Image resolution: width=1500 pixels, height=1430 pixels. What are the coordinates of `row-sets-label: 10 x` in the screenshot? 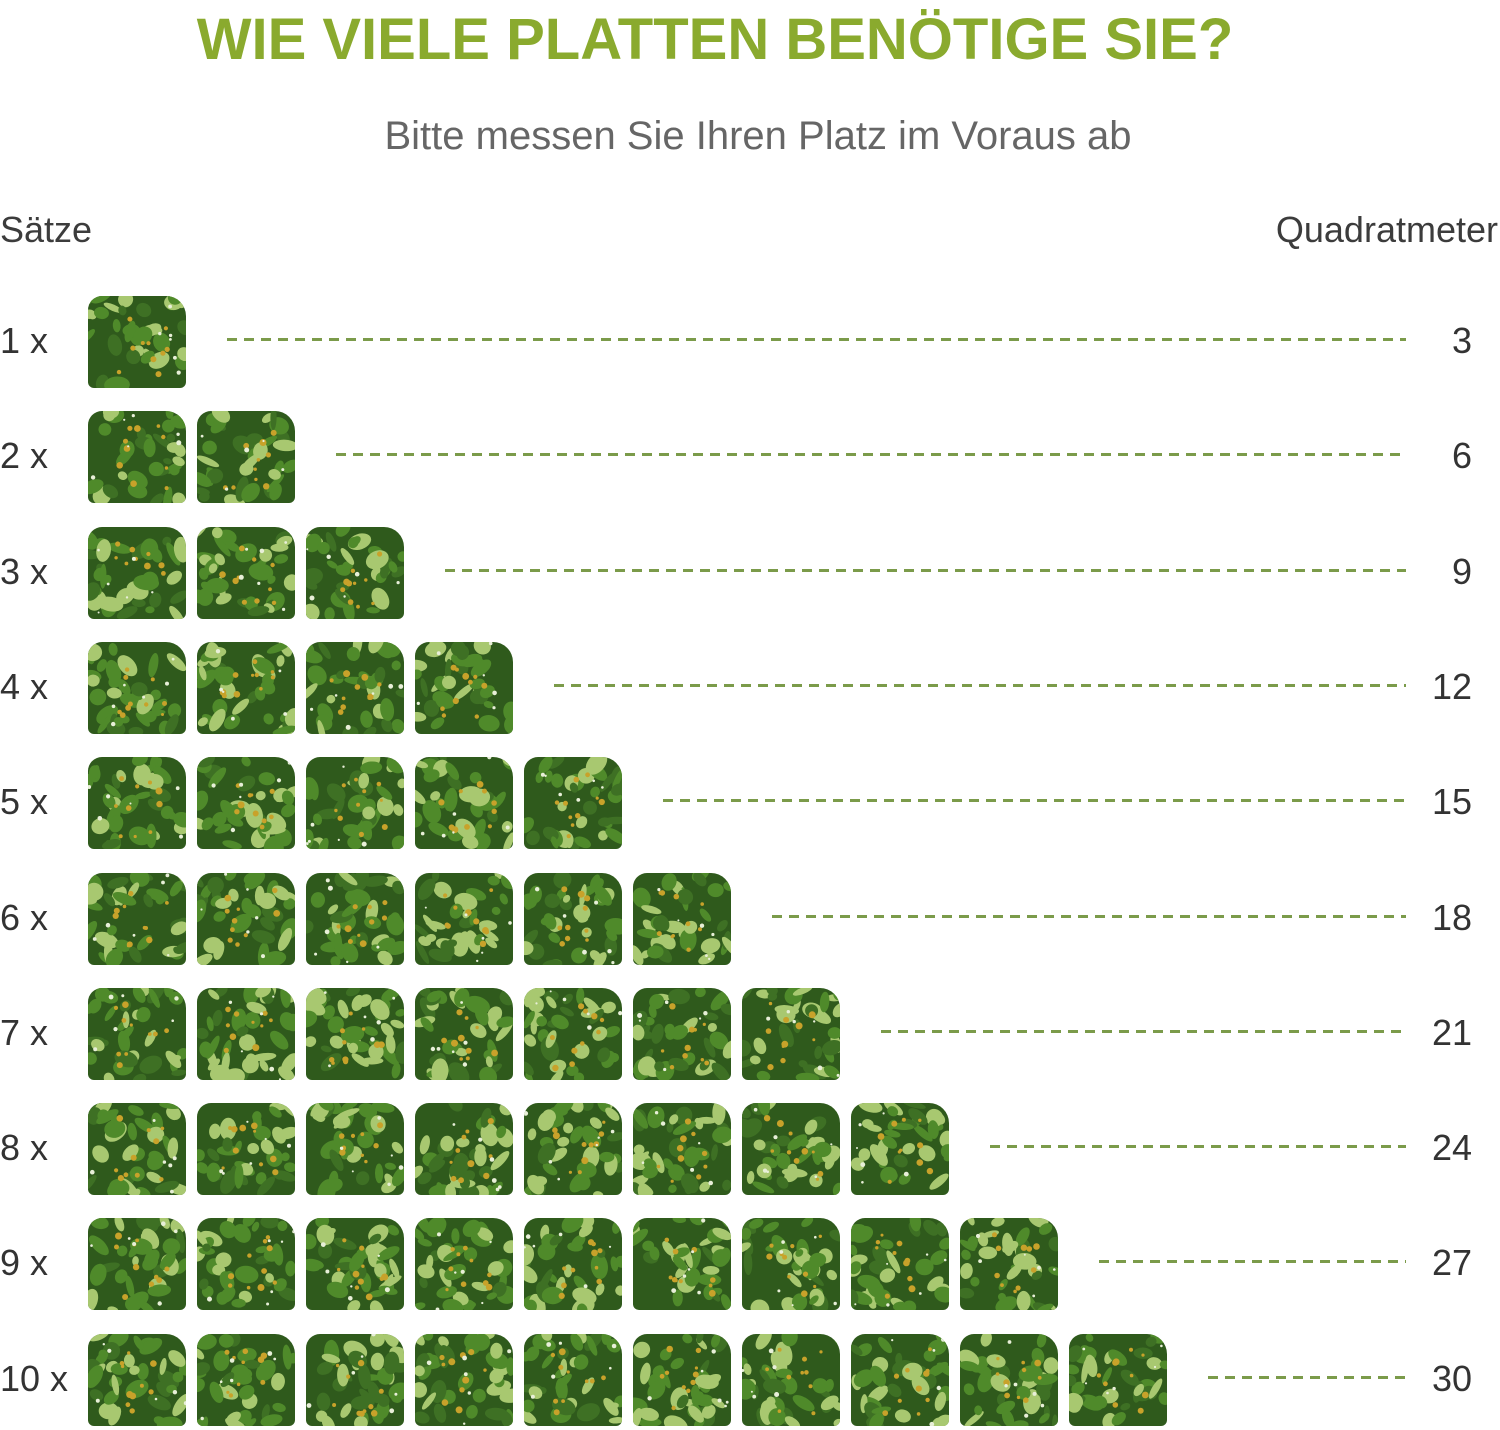 It's located at (34, 1378).